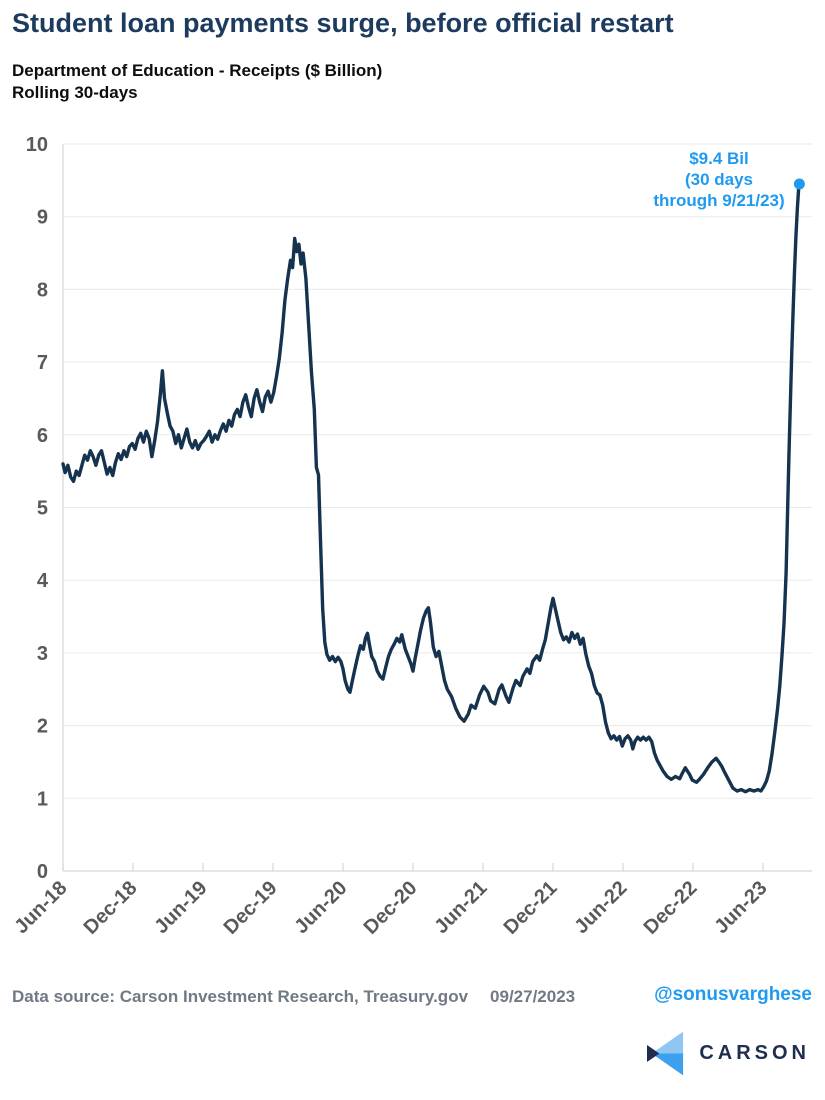  I want to click on twitter-handle: @sonusvarghese, so click(733, 994).